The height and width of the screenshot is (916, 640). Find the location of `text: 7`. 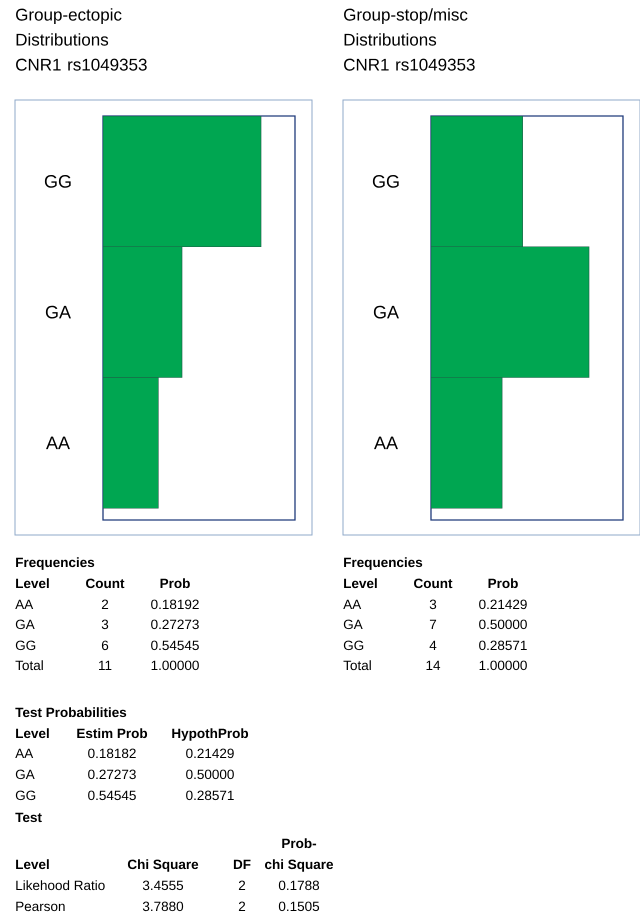

text: 7 is located at coordinates (433, 625).